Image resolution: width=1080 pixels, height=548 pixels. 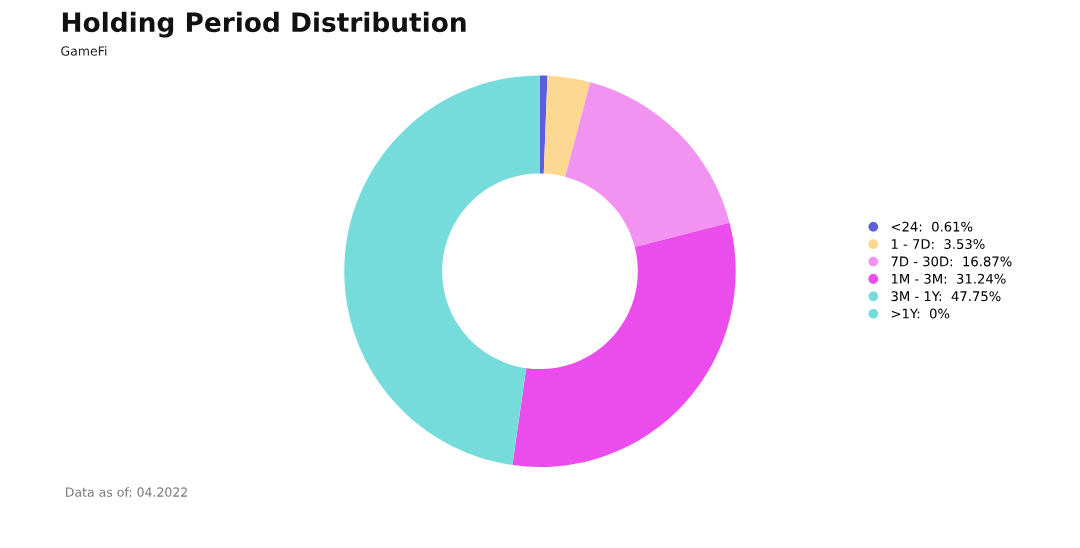 What do you see at coordinates (938, 244) in the screenshot?
I see `legend-label: 1 - 7D: 3.53%` at bounding box center [938, 244].